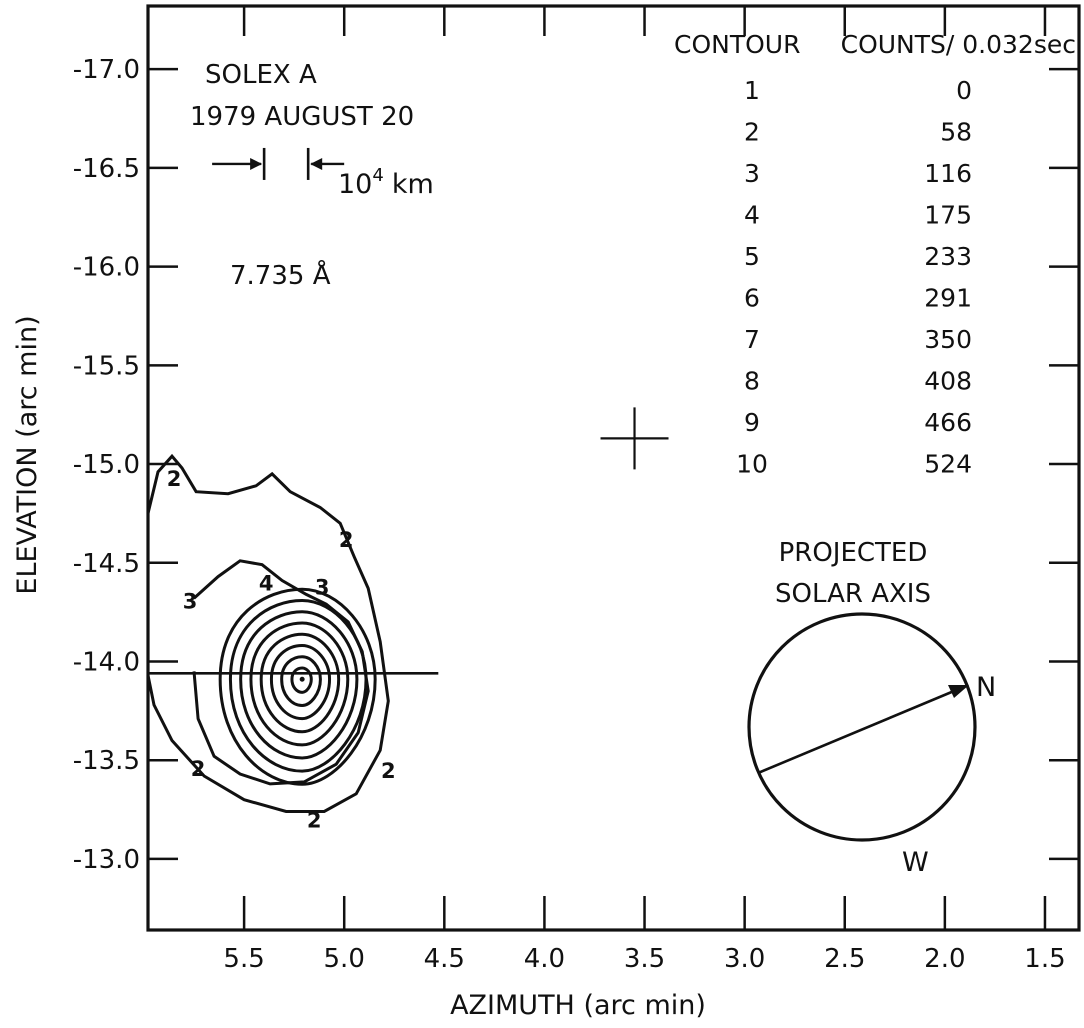  Describe the element at coordinates (956, 132) in the screenshot. I see `table-counts-value: 58` at that location.